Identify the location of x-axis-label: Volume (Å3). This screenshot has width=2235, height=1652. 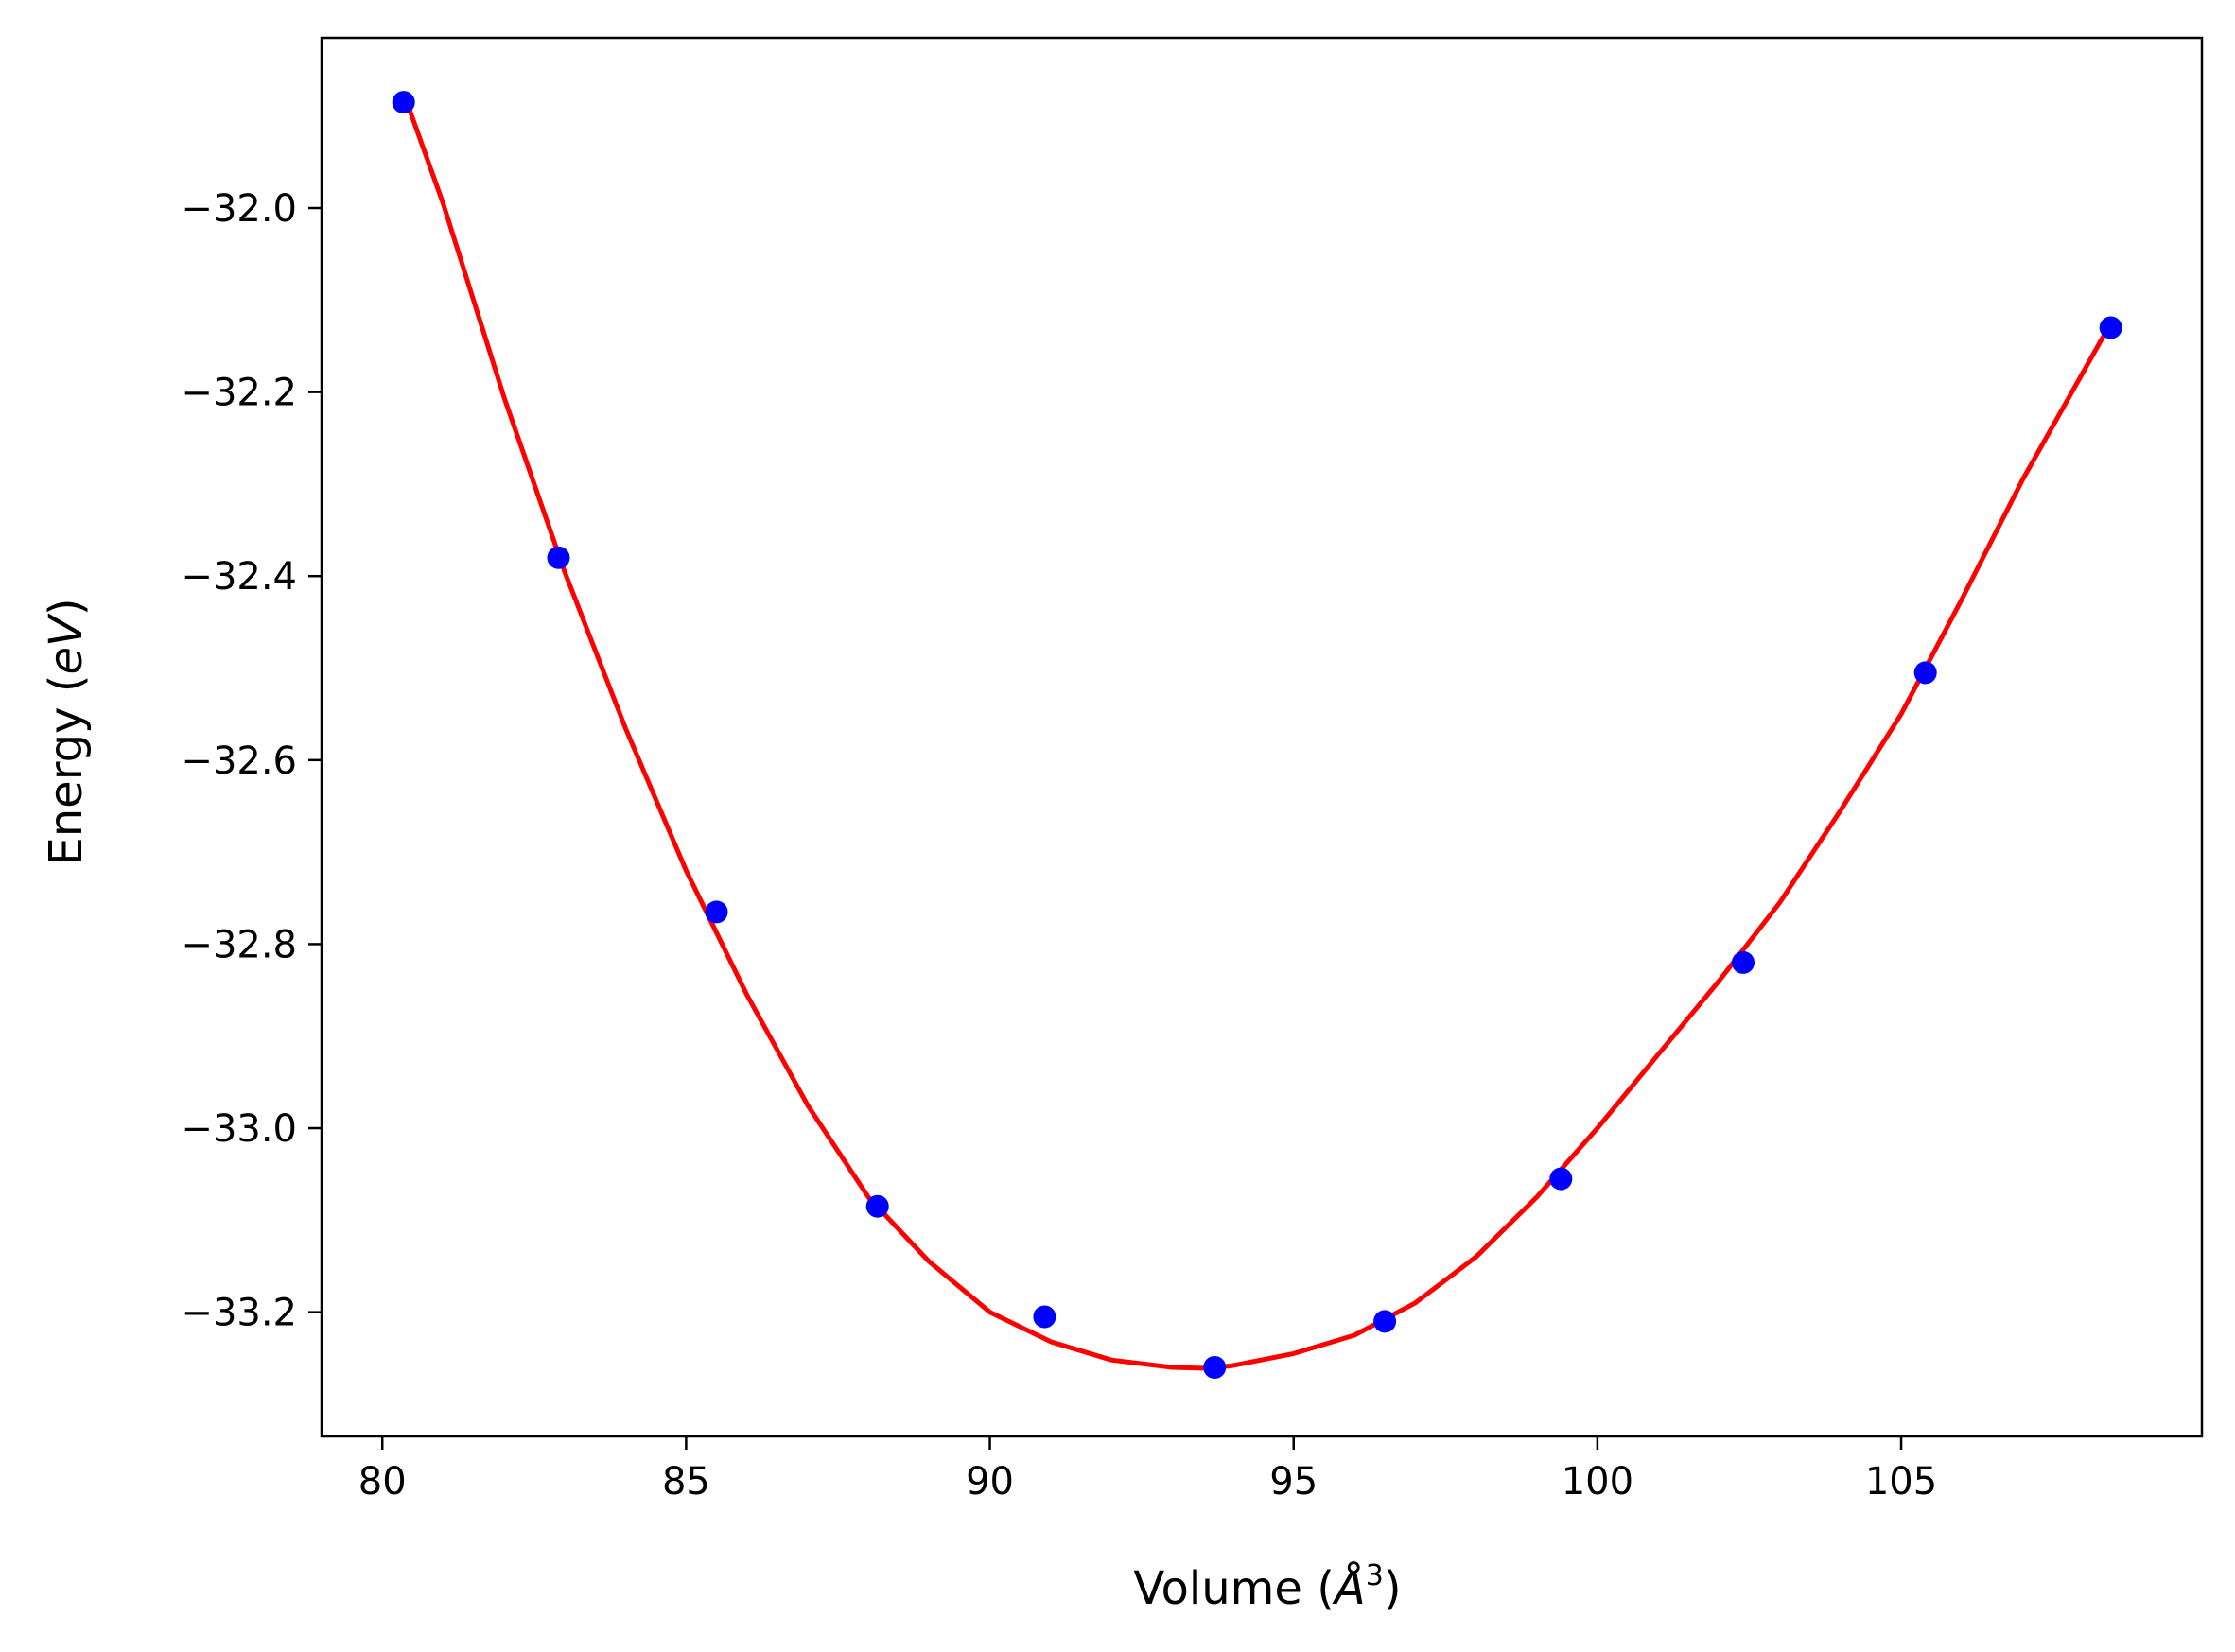
(1267, 1587).